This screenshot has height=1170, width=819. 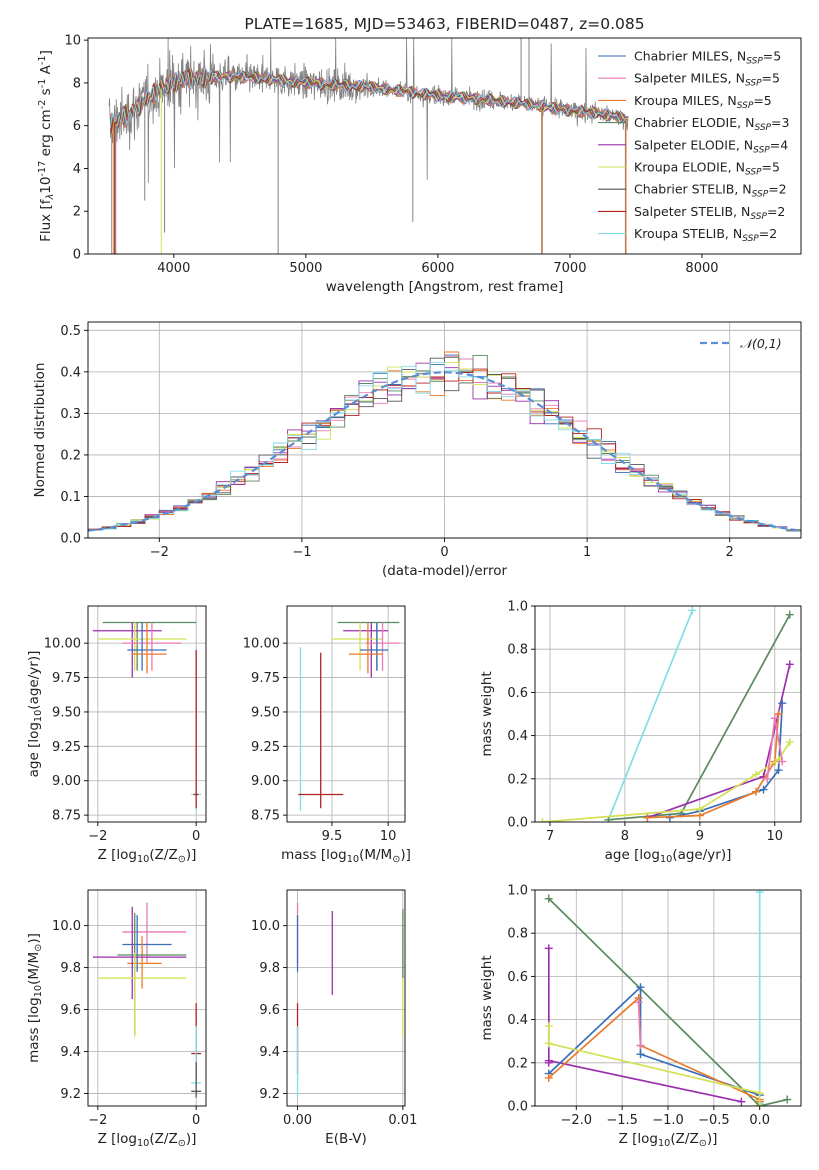 What do you see at coordinates (444, 552) in the screenshot?
I see `x-tick-label: 0` at bounding box center [444, 552].